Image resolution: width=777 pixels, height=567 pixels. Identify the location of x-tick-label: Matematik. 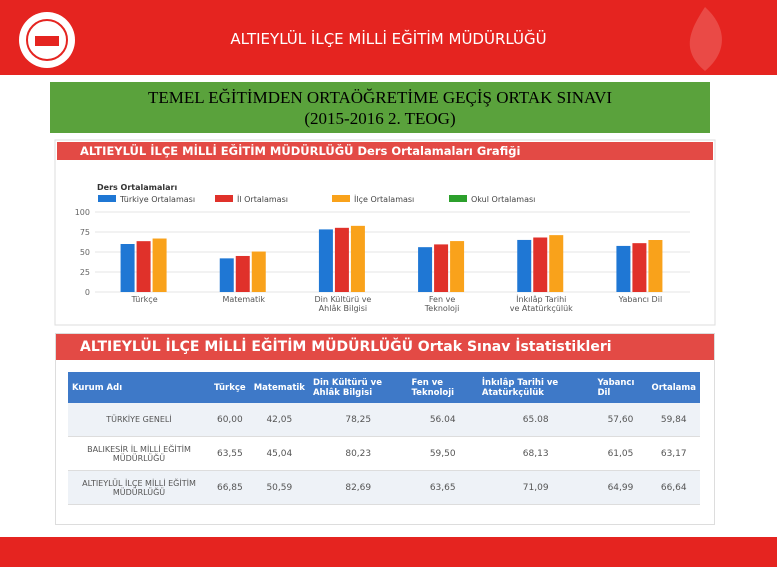
(243, 299).